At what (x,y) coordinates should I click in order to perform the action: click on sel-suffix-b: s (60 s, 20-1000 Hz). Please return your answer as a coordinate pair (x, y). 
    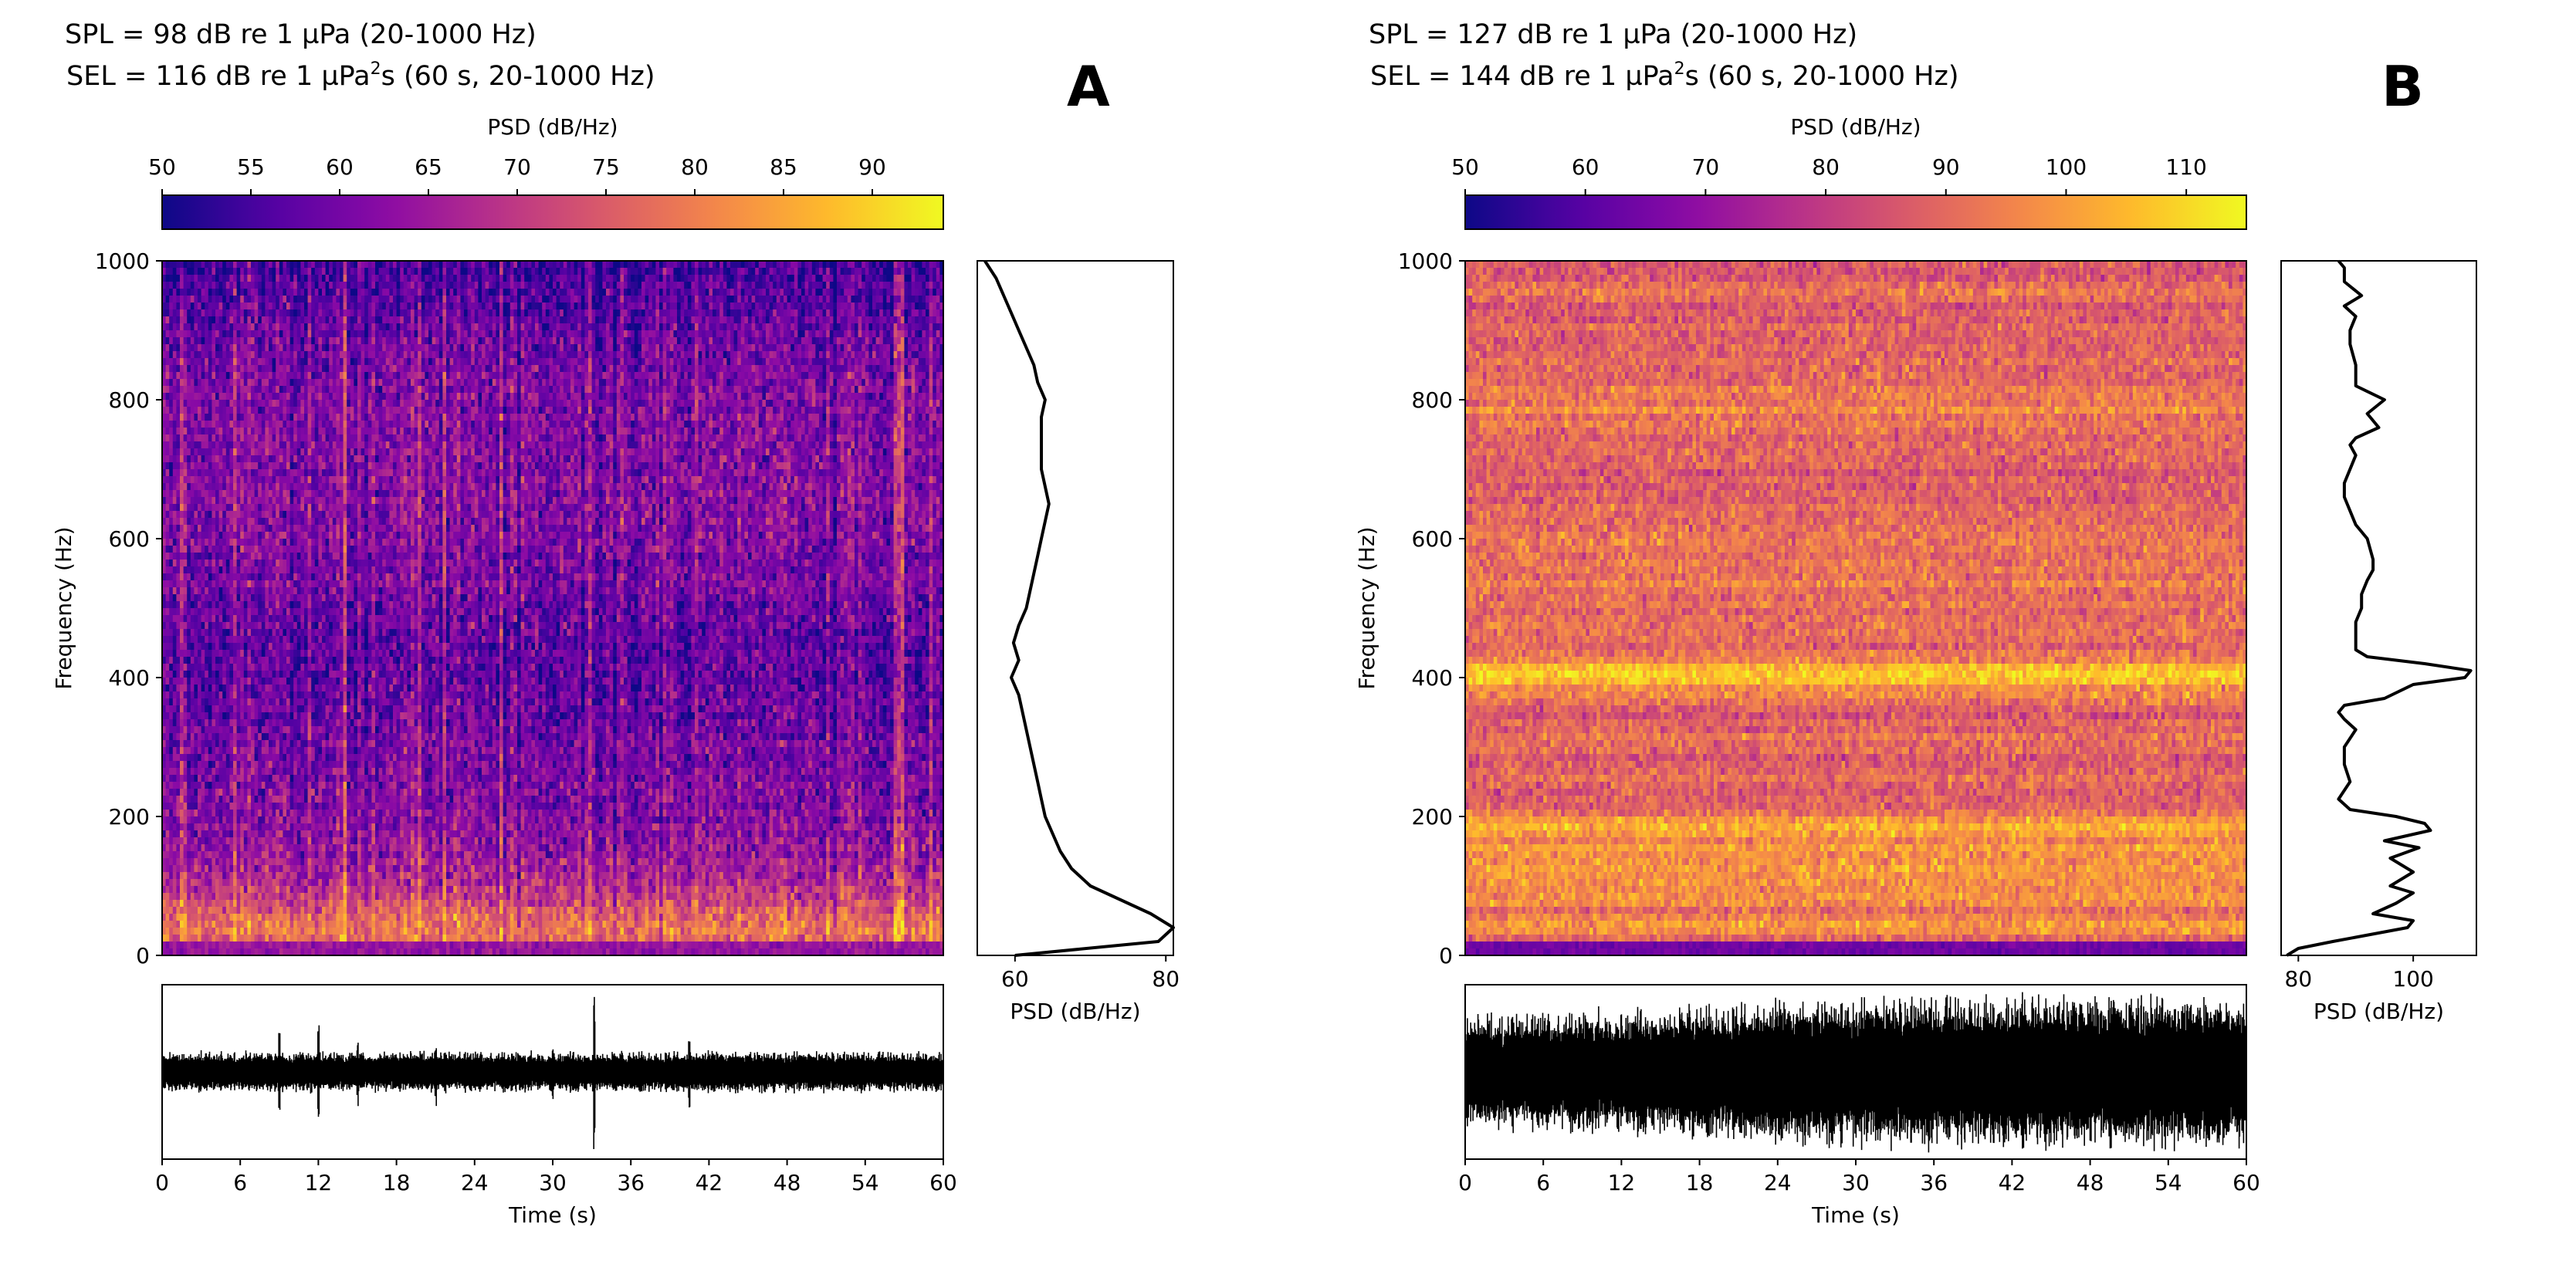
    Looking at the image, I should click on (1822, 76).